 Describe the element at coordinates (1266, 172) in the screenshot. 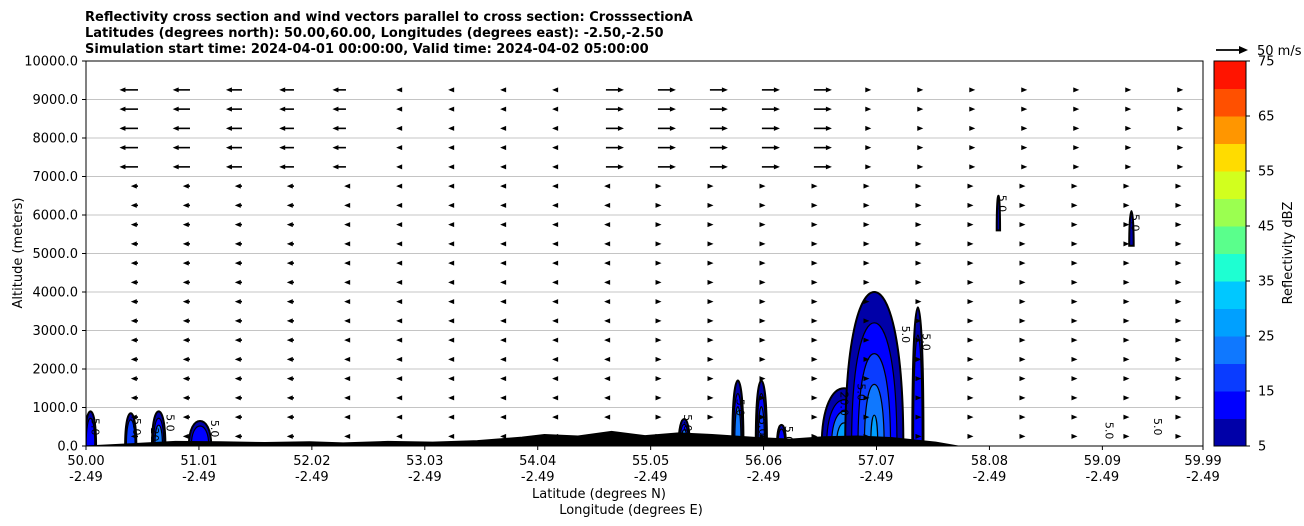

I see `colorbar-tick-label-5: 55` at that location.